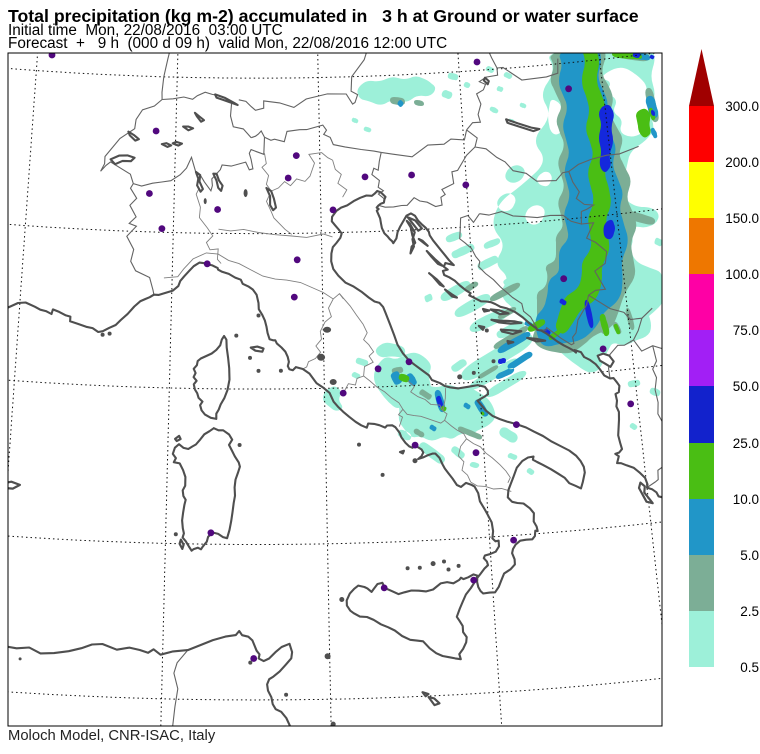 The height and width of the screenshot is (754, 760). What do you see at coordinates (742, 274) in the screenshot?
I see `svg-text: 100.0` at bounding box center [742, 274].